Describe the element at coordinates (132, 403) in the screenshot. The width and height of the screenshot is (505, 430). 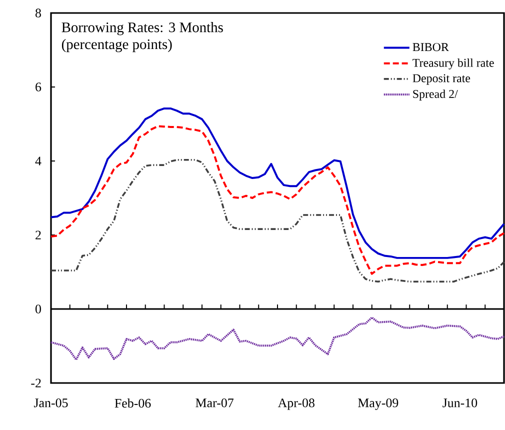
I see `x-tick-label: Feb-06` at that location.